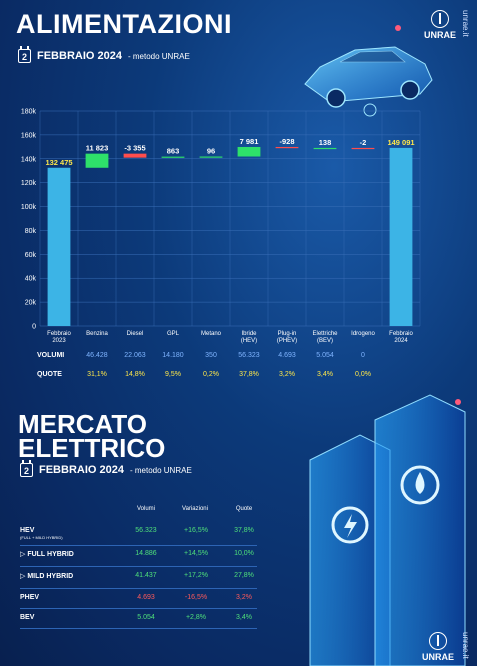 The height and width of the screenshot is (666, 477). What do you see at coordinates (29, 183) in the screenshot?
I see `y-tick-label: 120k` at bounding box center [29, 183].